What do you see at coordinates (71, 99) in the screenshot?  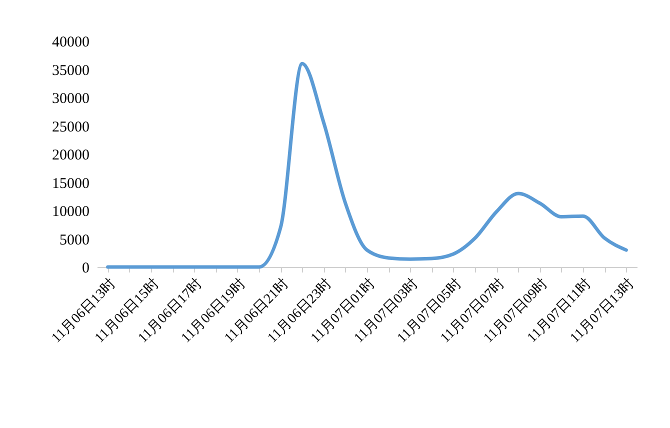 I see `y-tick-label: 30000` at bounding box center [71, 99].